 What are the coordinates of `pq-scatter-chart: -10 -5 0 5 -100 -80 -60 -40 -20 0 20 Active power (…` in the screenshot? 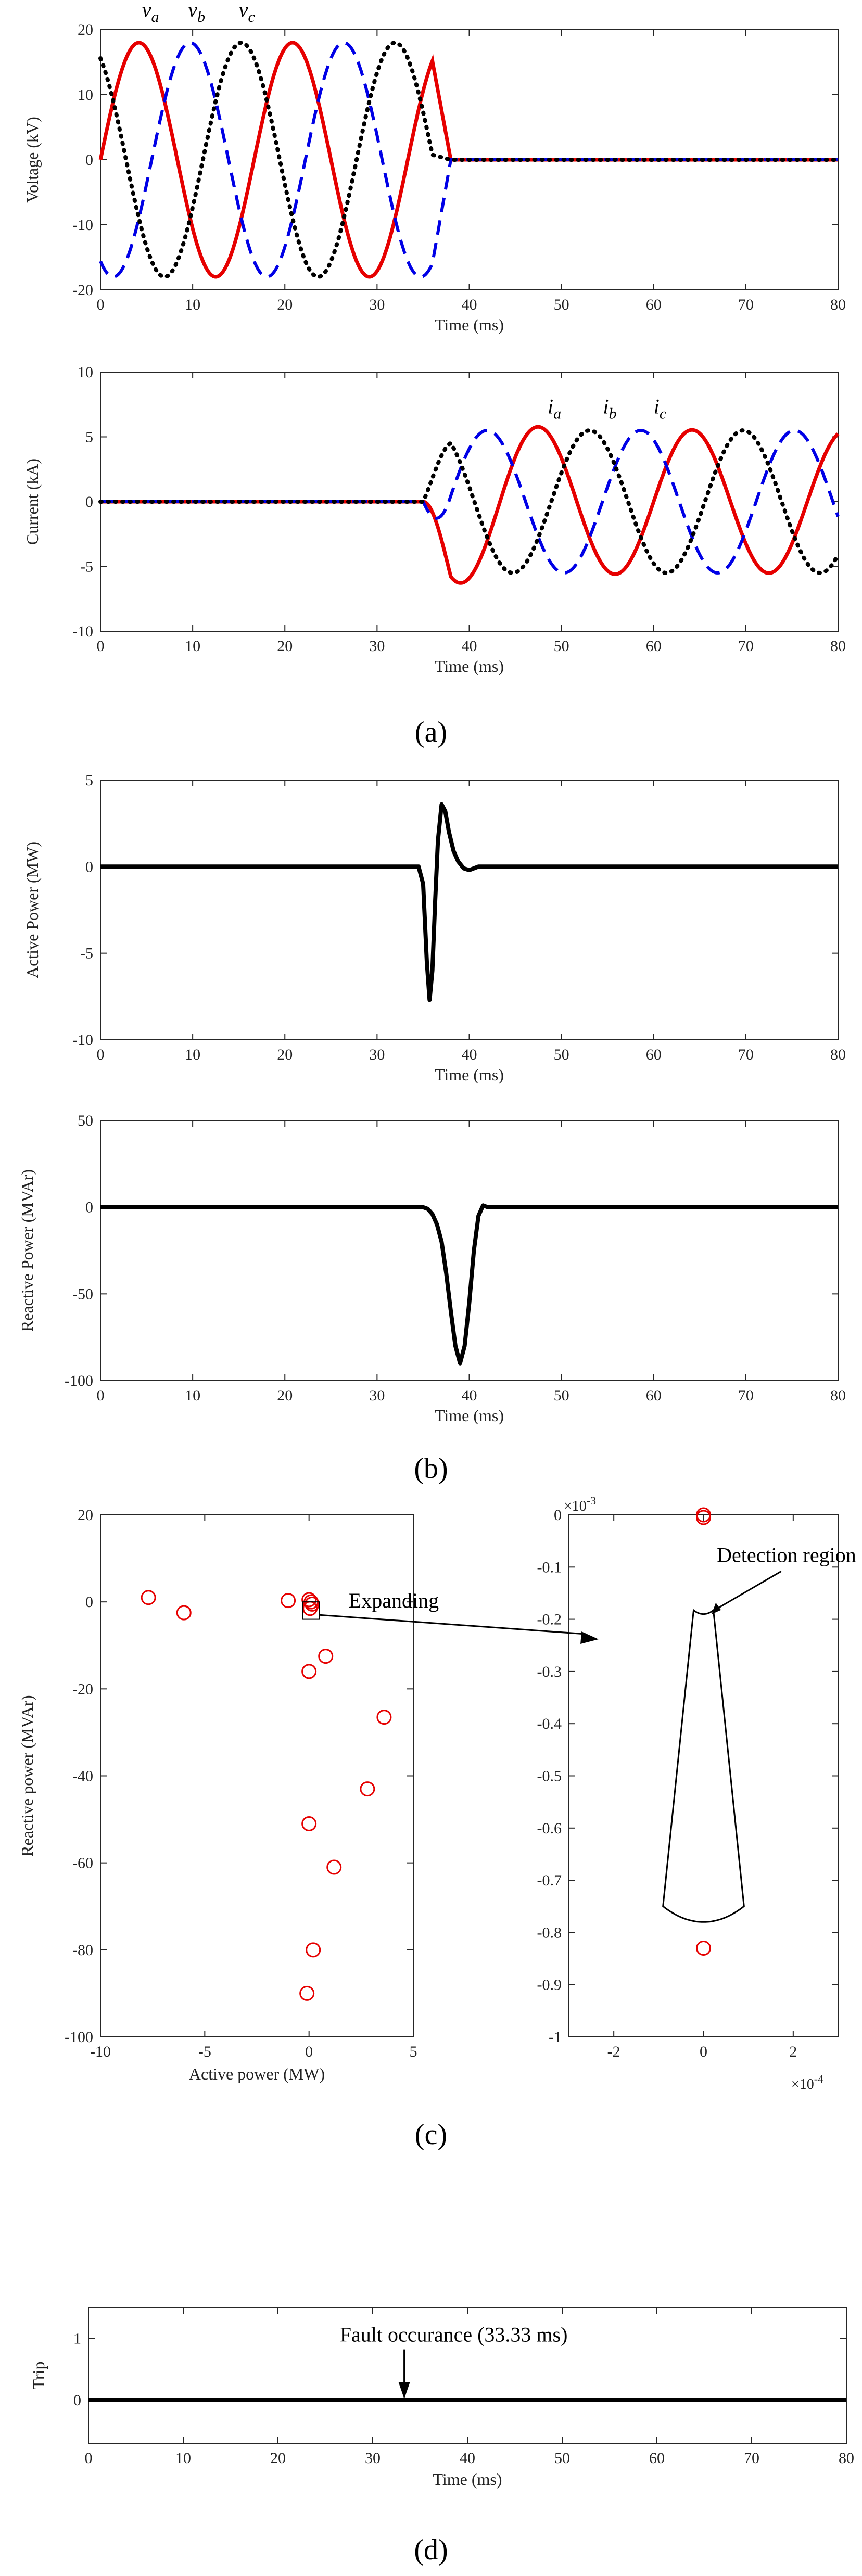 It's located at (228, 1795).